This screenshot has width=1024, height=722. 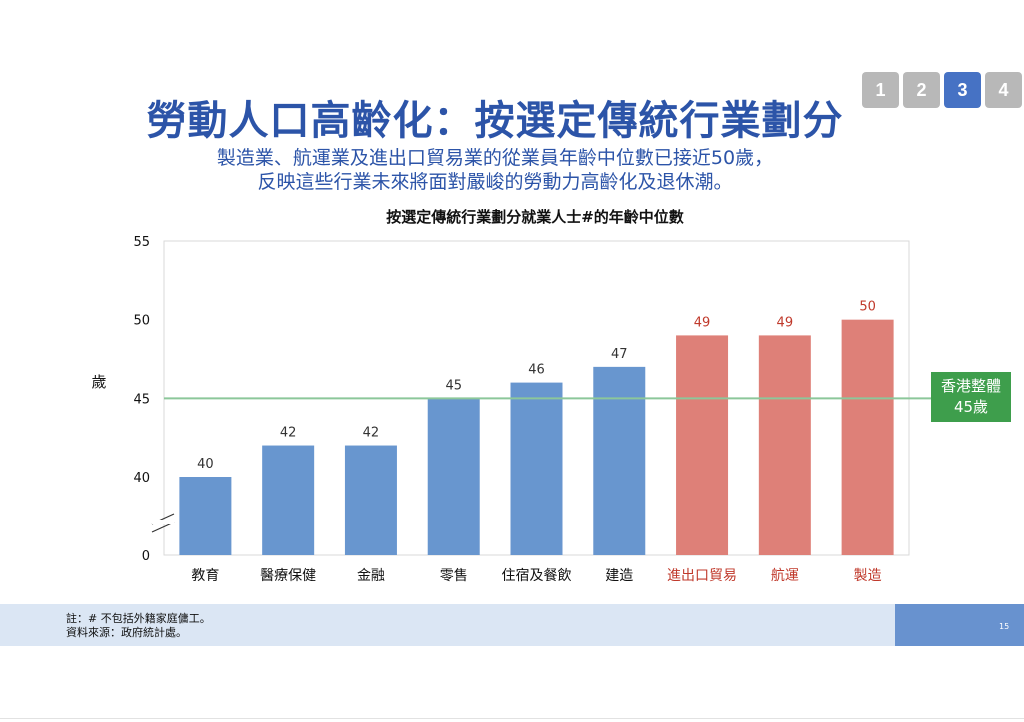 I want to click on x-tick-label: 建造, so click(x=619, y=576).